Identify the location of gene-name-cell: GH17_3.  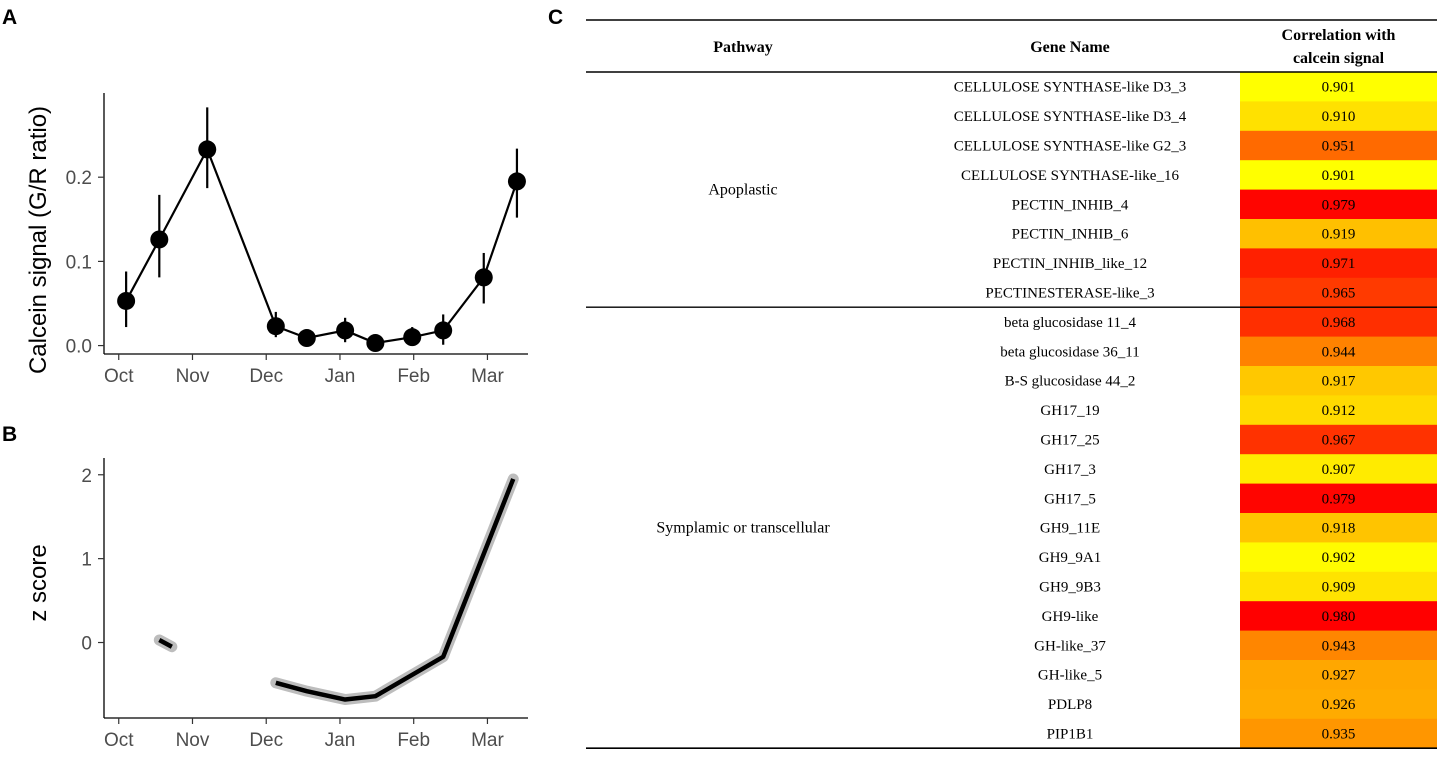
(1070, 470).